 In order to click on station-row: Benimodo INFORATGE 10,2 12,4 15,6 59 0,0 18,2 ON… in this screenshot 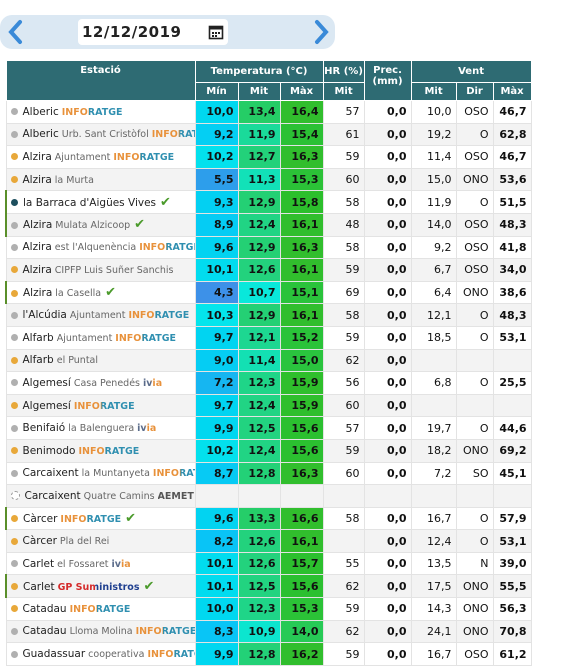, I will do `click(268, 450)`.